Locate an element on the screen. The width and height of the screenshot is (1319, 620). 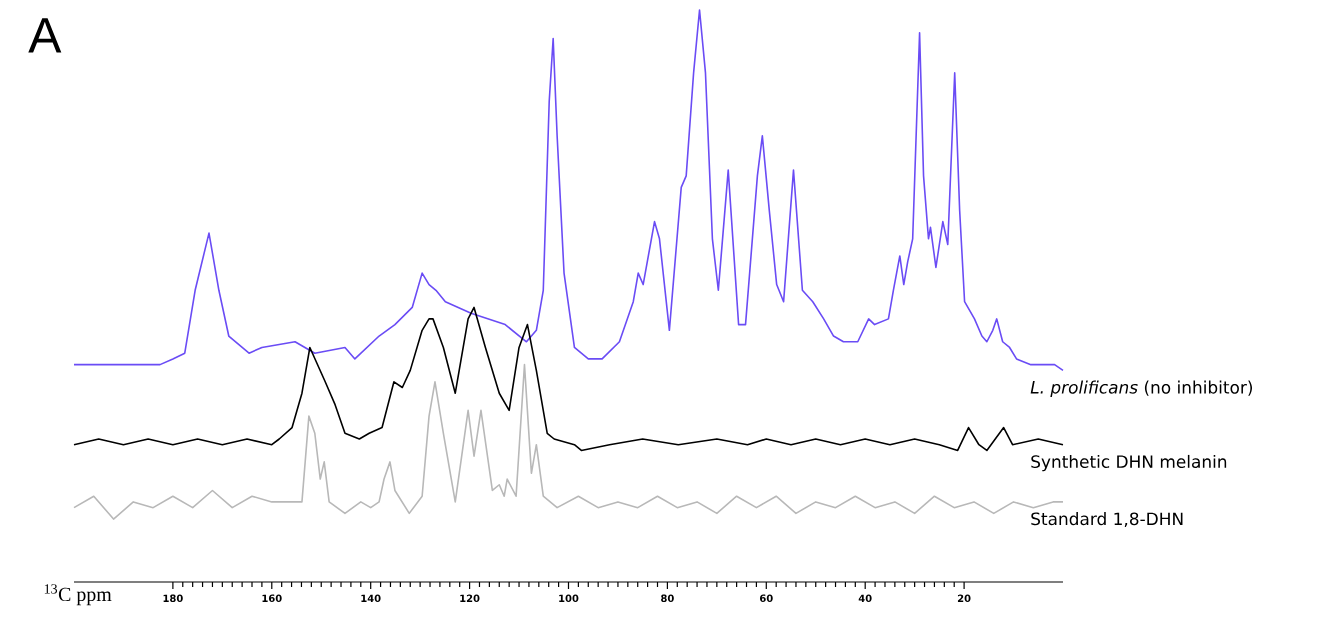
text: A is located at coordinates (45, 35).